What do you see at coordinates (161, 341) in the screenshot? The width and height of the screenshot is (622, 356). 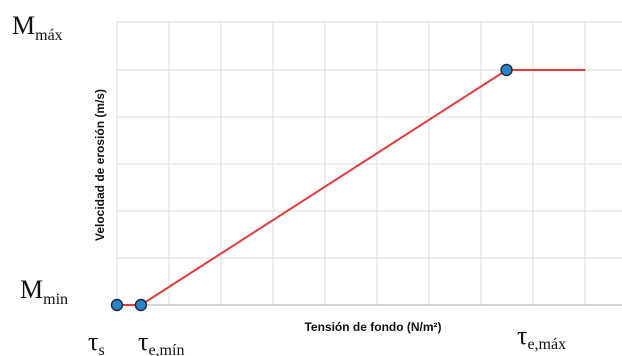 I see `x-label-tau-e-min: τe,mín` at bounding box center [161, 341].